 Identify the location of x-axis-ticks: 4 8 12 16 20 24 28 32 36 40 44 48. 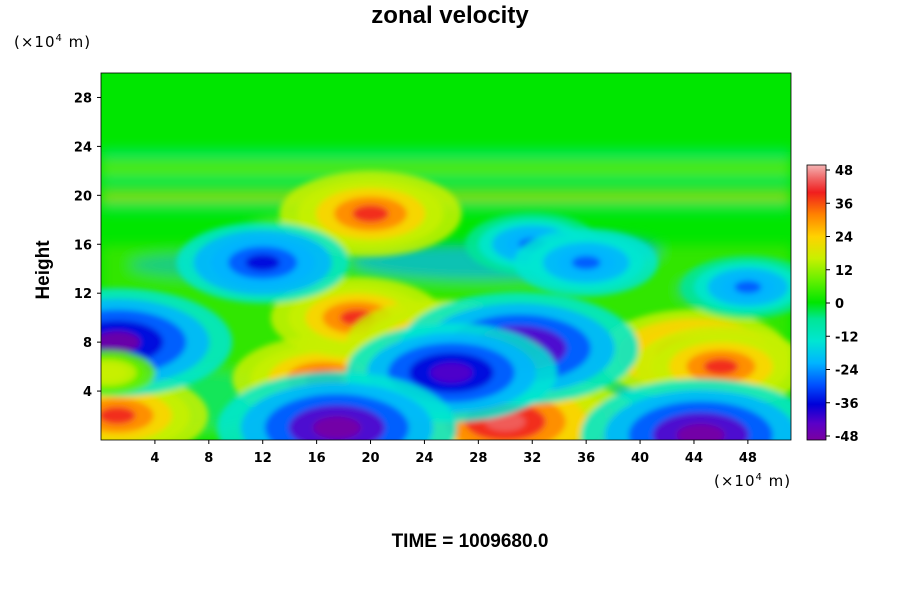
(453, 453).